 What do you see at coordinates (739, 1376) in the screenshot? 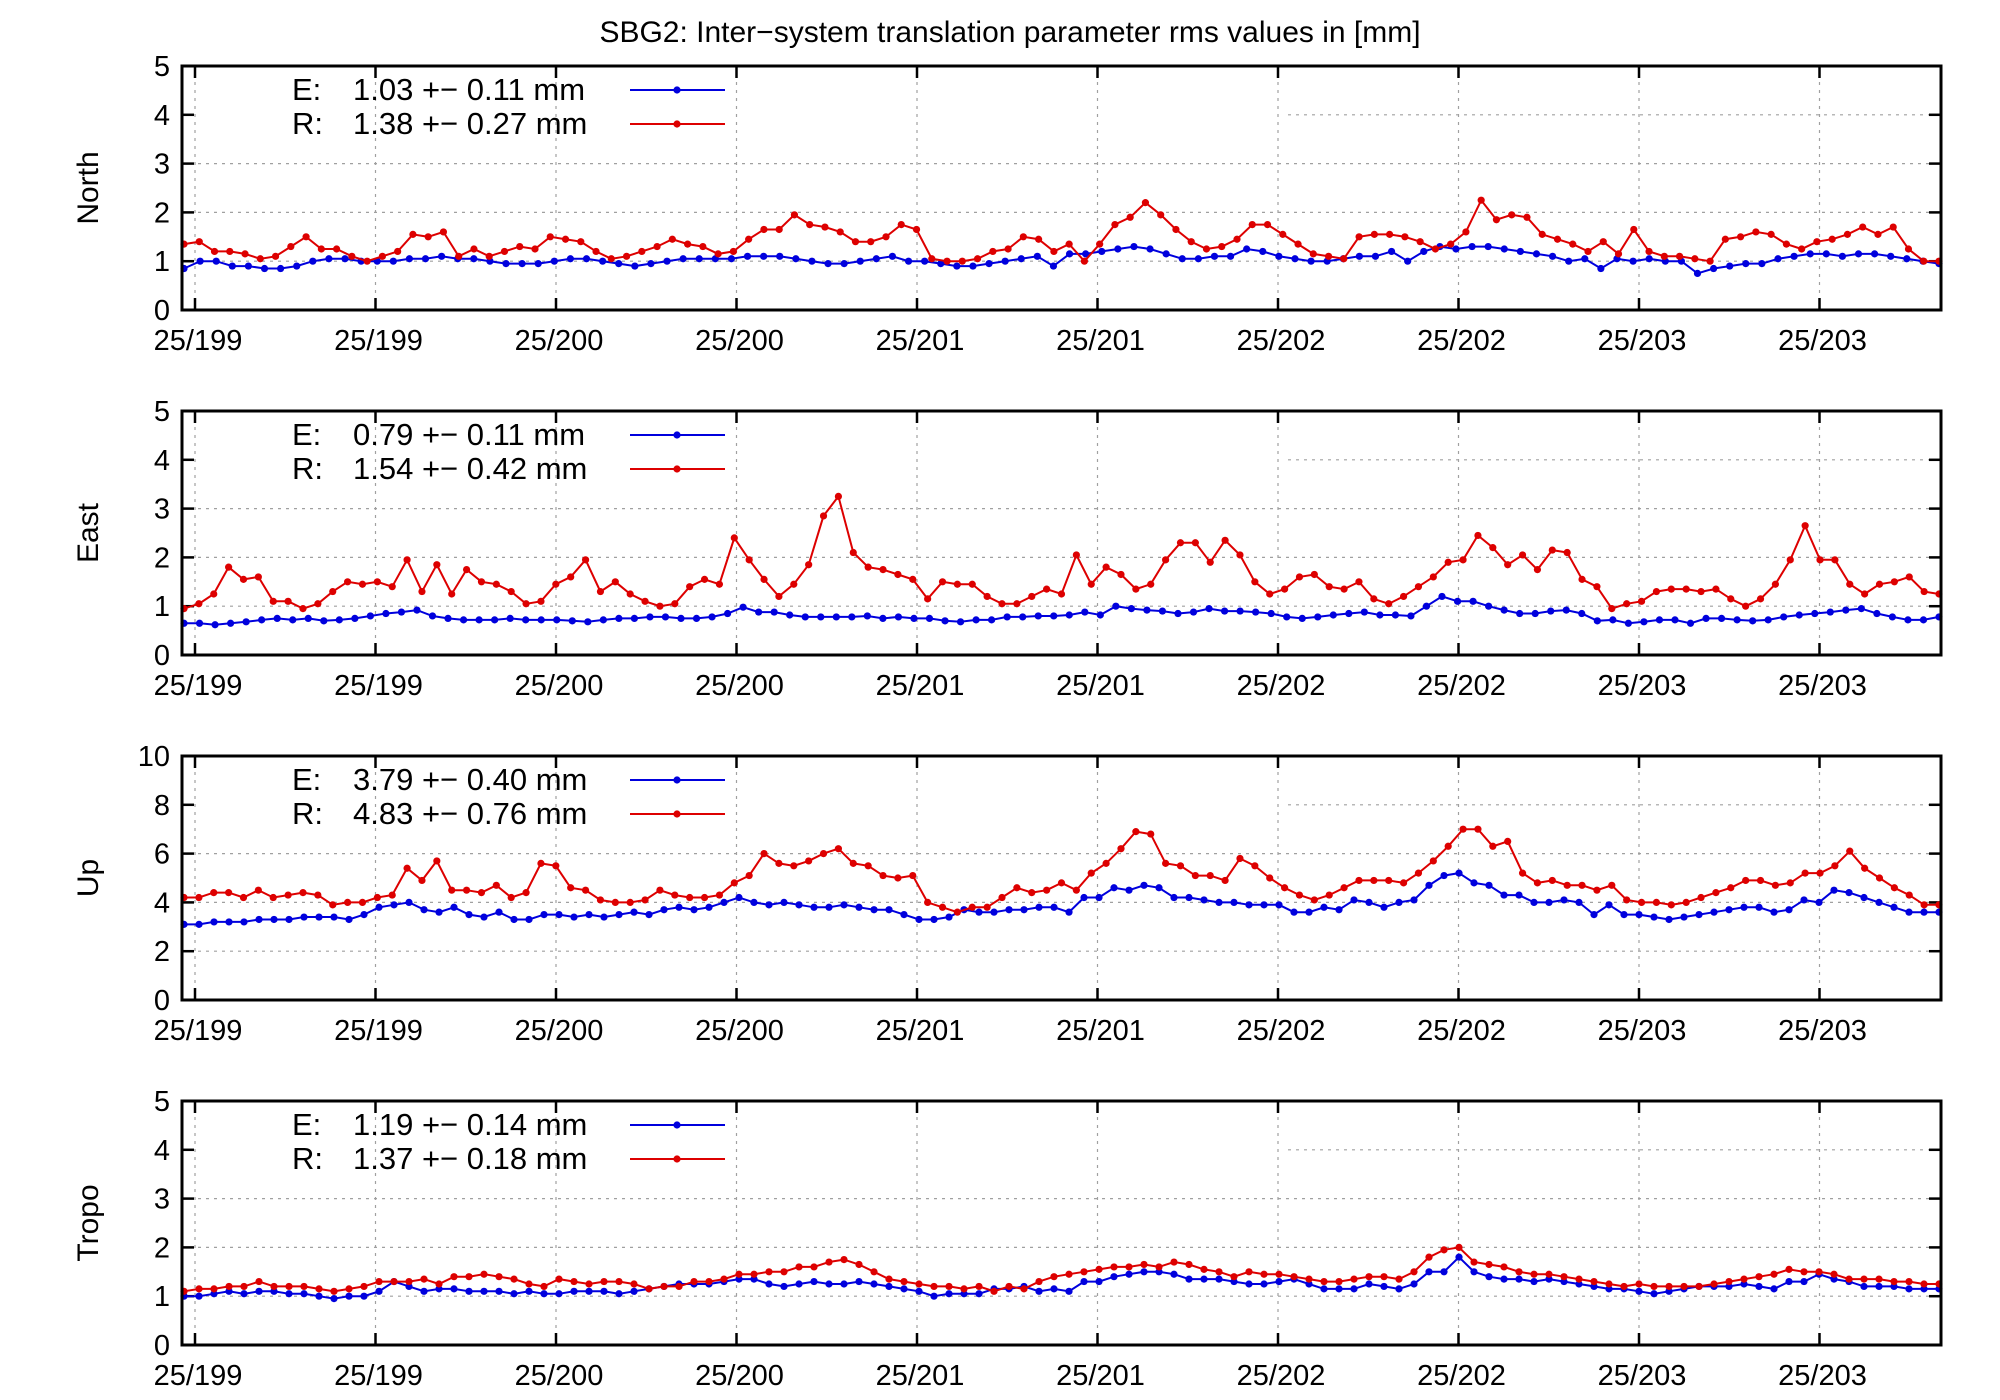
I see `x-tick-label: 25/200` at bounding box center [739, 1376].